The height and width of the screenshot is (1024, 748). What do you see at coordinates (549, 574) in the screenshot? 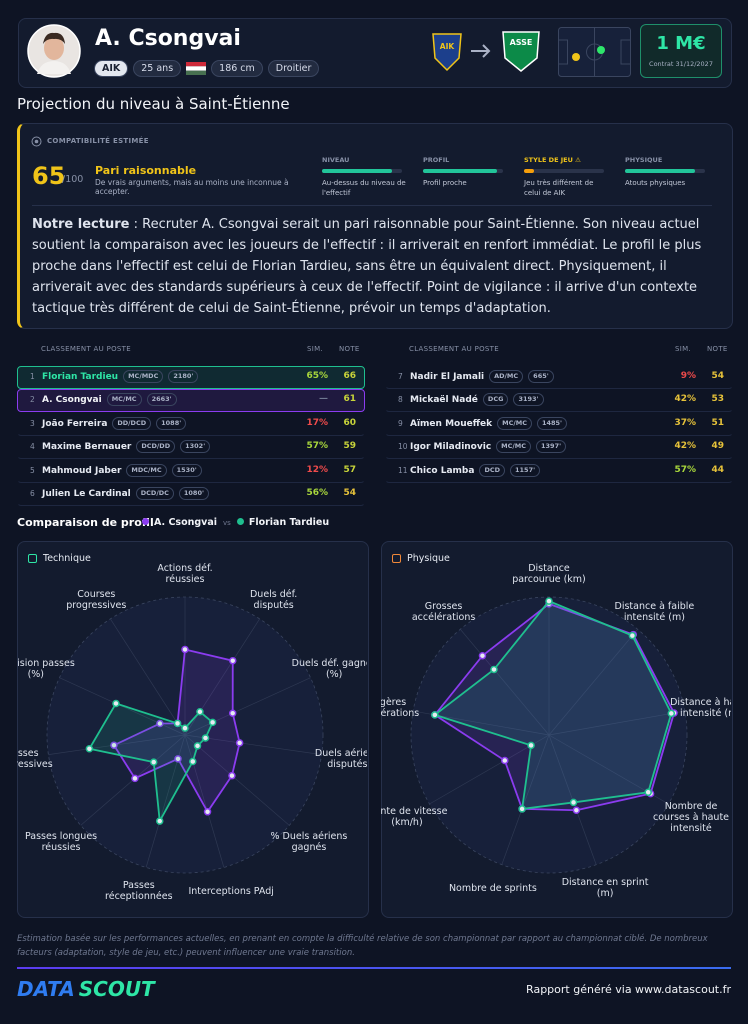
I see `radar-axis-label: Distance parcourue (km)` at bounding box center [549, 574].